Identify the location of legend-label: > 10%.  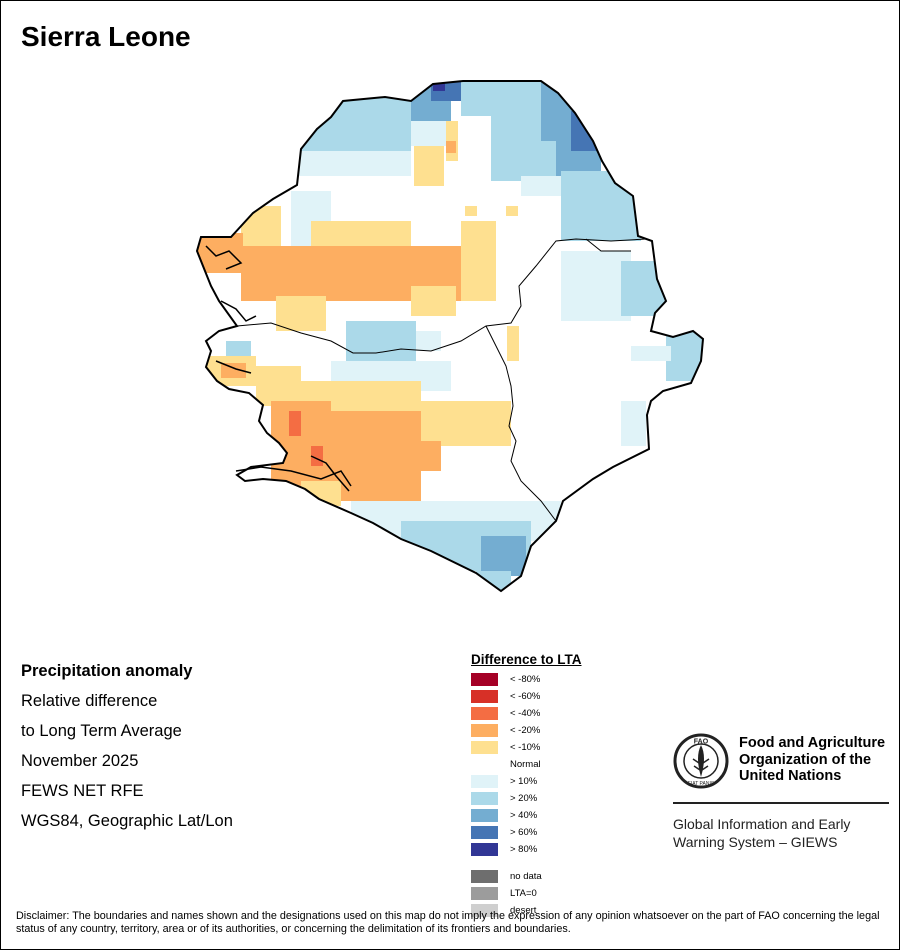
(524, 781).